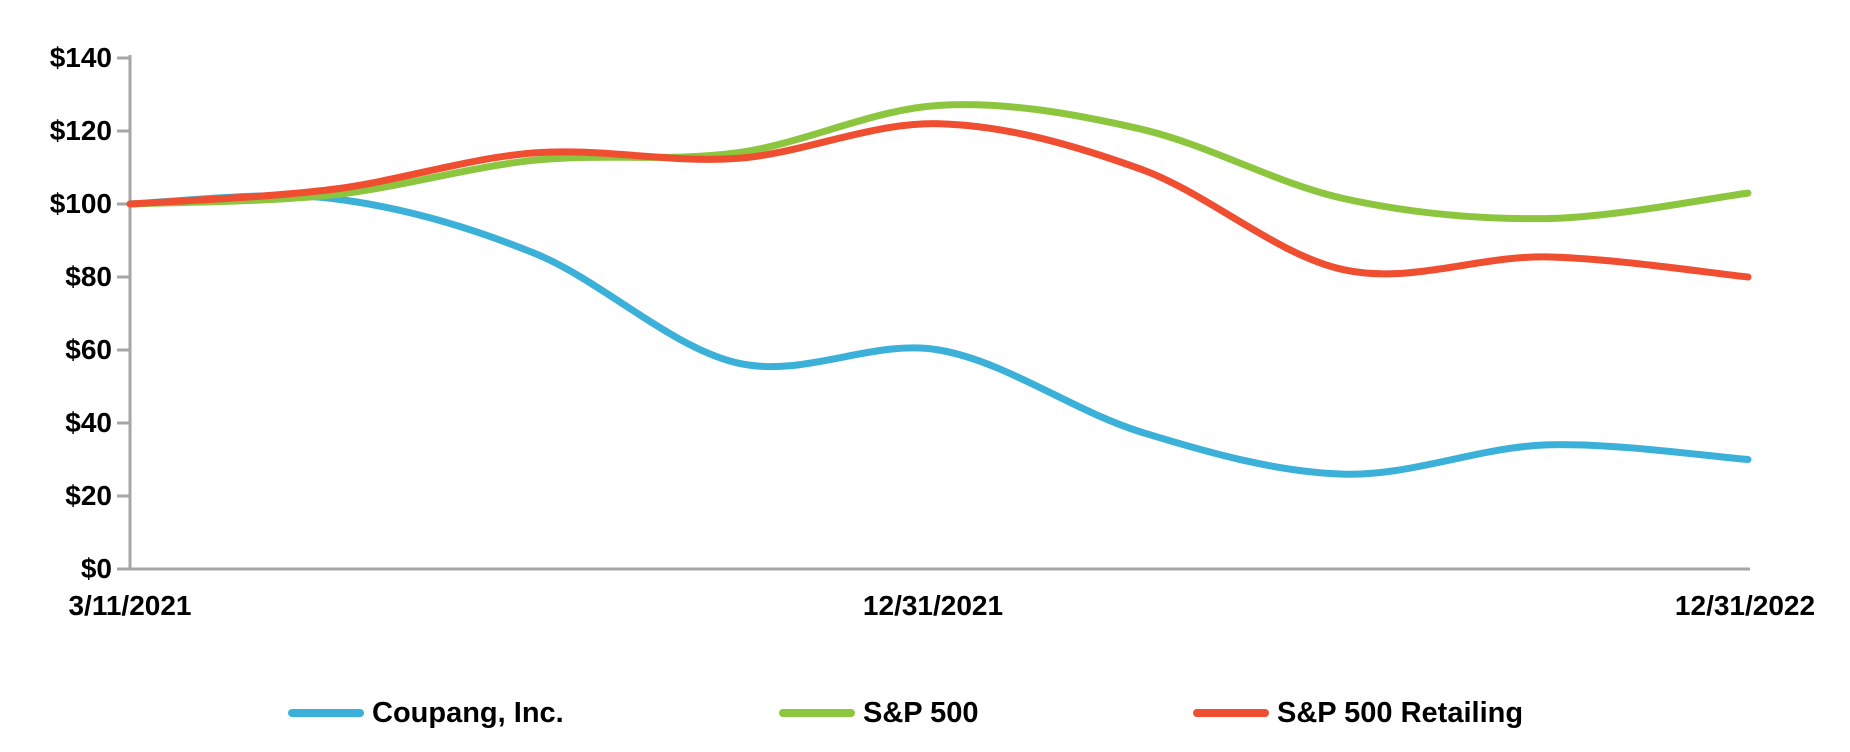 The height and width of the screenshot is (752, 1850). What do you see at coordinates (80, 57) in the screenshot?
I see `y-axis-label: $140` at bounding box center [80, 57].